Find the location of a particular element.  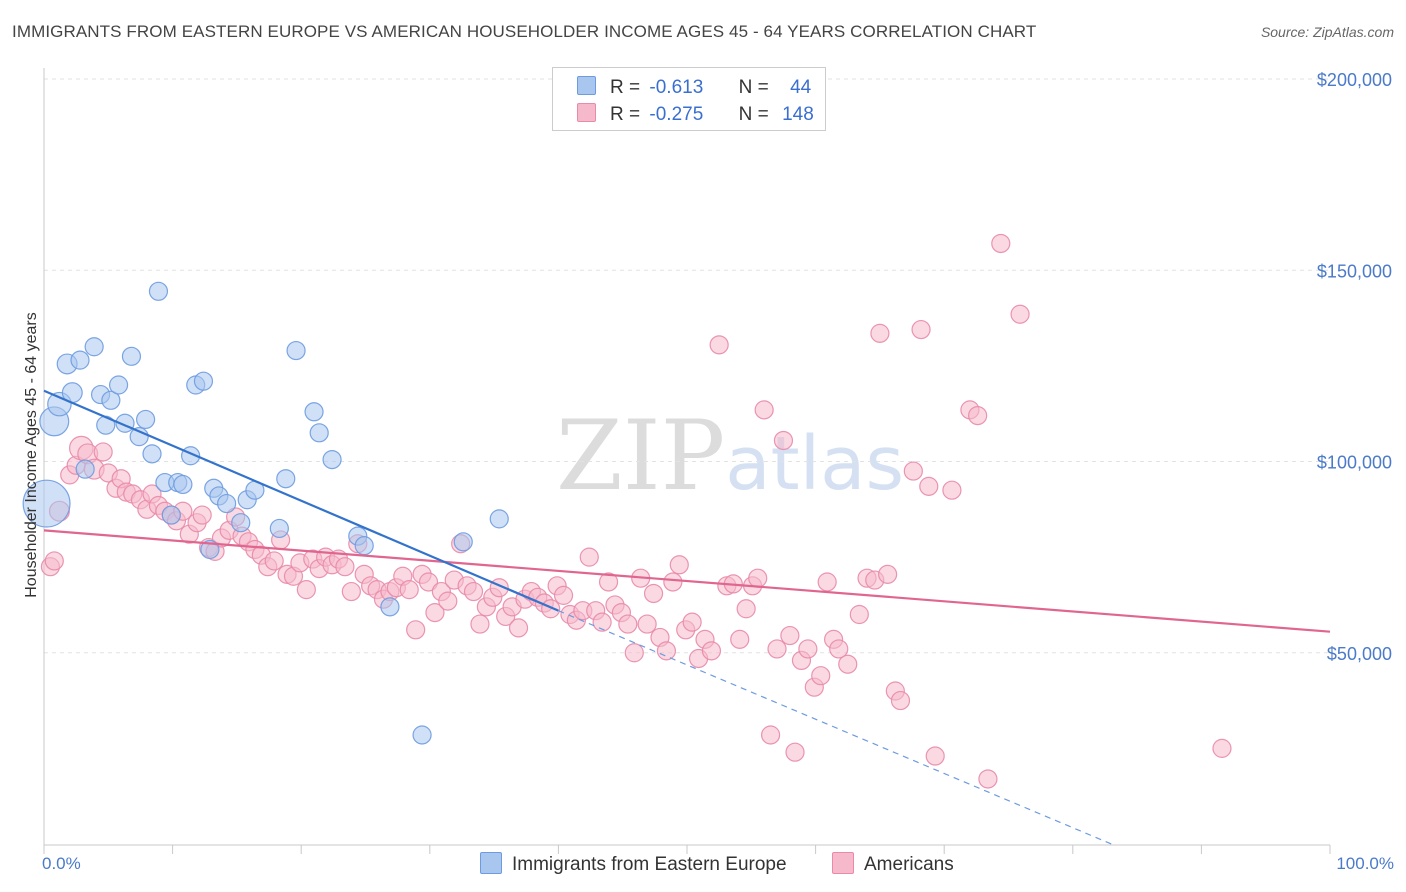

legend-swatch-eastern-europe is located at coordinates (586, 85).